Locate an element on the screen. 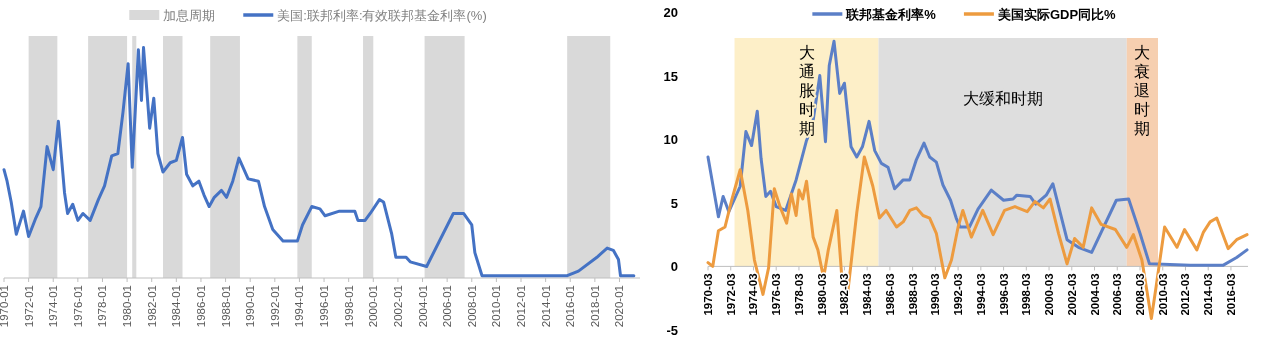 This screenshot has height=340, width=1266. x-tick-label: 1984-01 is located at coordinates (176, 306).